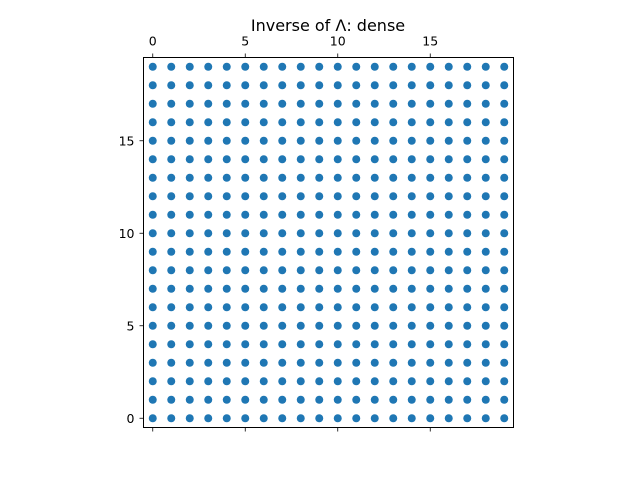  What do you see at coordinates (153, 41) in the screenshot?
I see `x-tick-label: 0` at bounding box center [153, 41].